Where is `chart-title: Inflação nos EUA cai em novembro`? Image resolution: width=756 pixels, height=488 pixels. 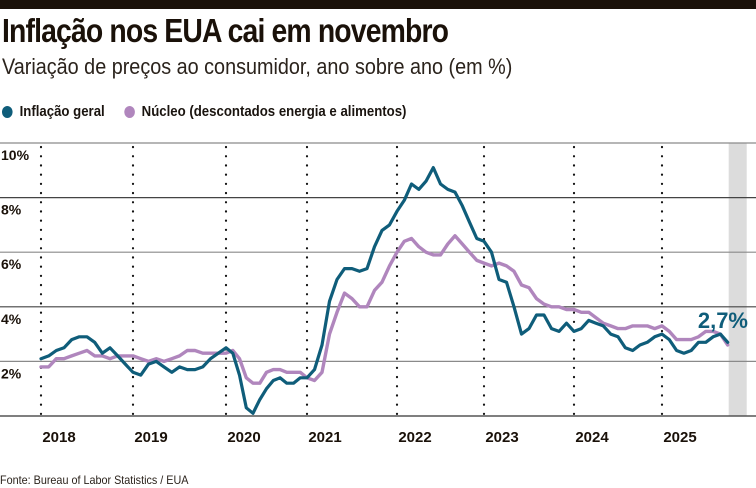
chart-title: Inflação nos EUA cai em novembro is located at coordinates (225, 30).